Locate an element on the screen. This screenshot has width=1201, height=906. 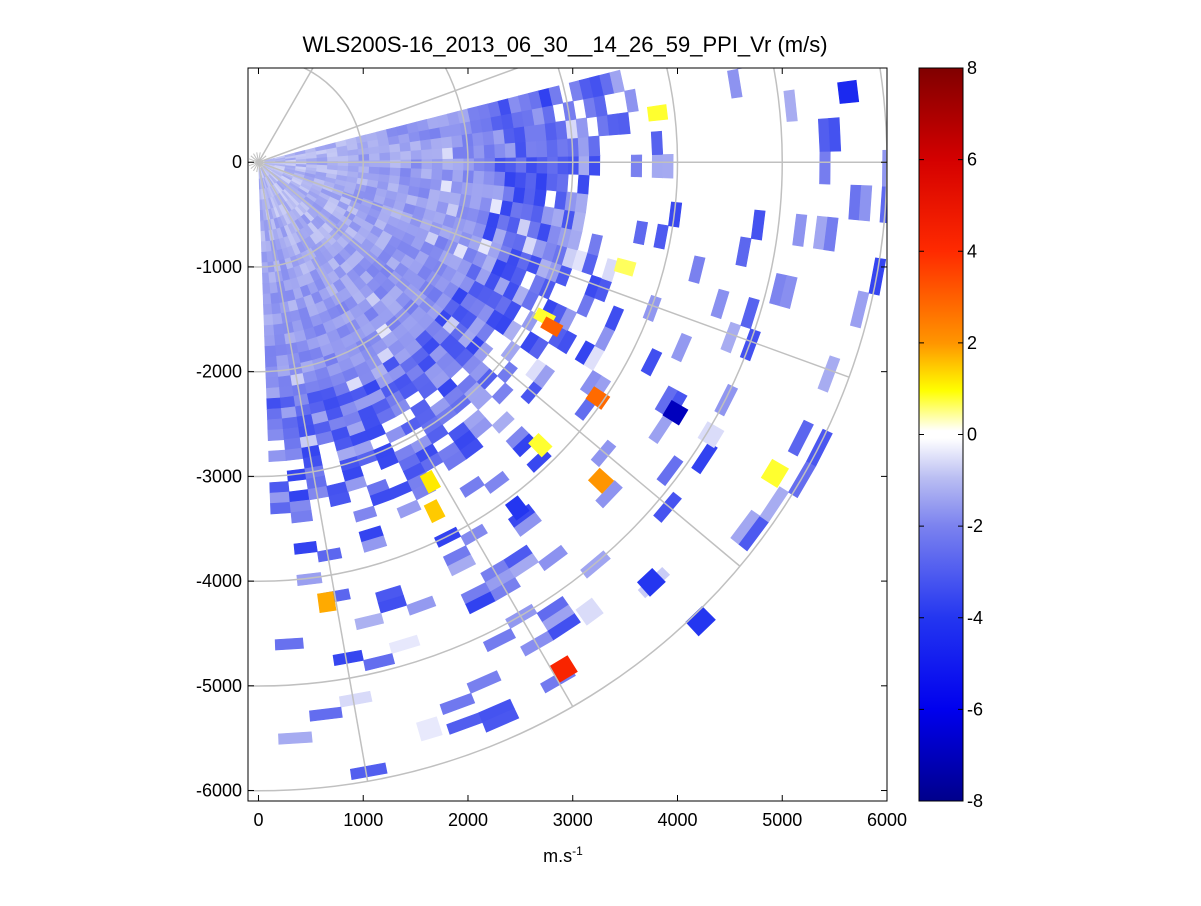
colorbar-axis: 8 6 4 2 0 -2 -4 -6 -8 is located at coordinates (951, 434).